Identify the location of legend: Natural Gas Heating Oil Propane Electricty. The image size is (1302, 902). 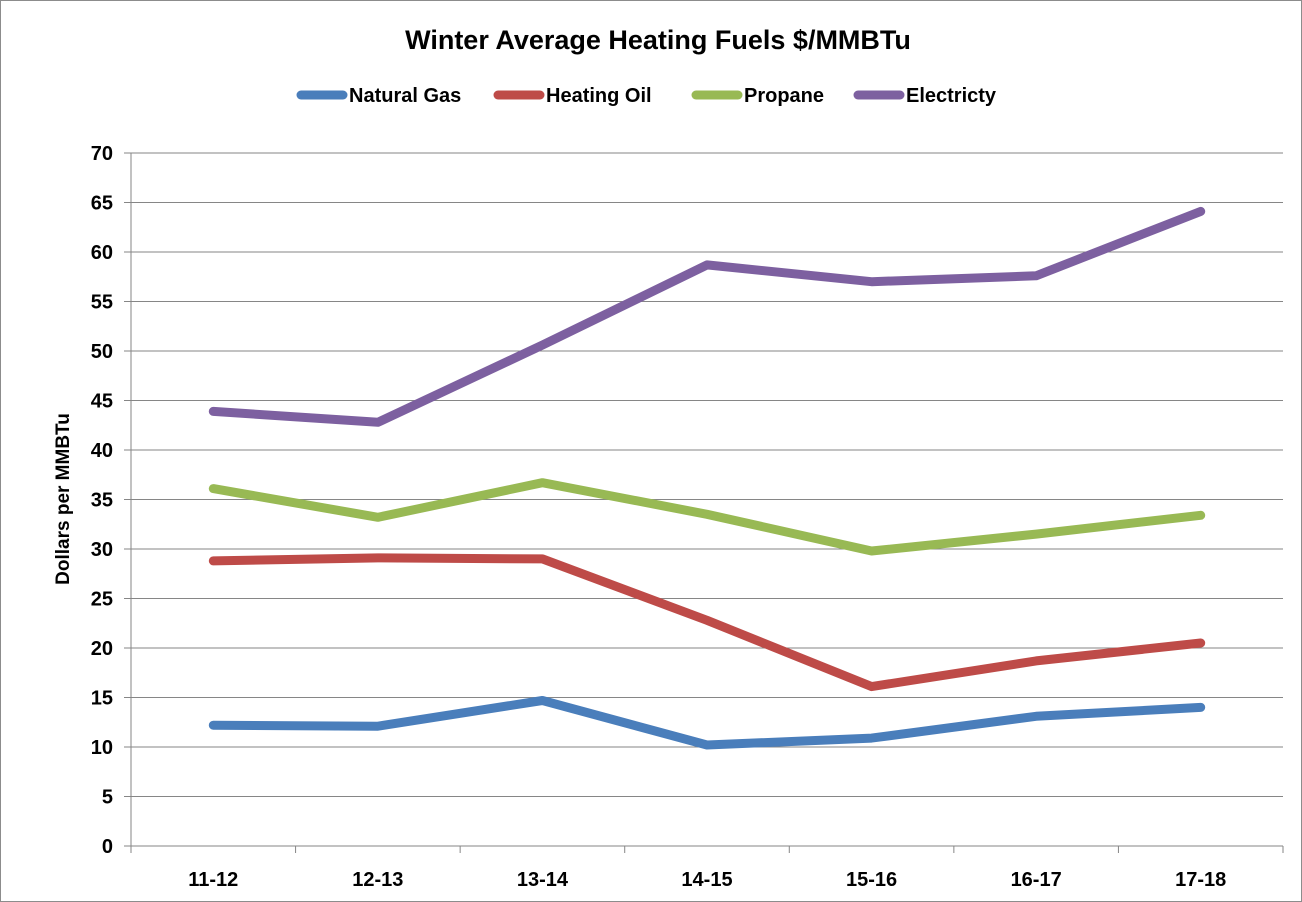
(646, 96).